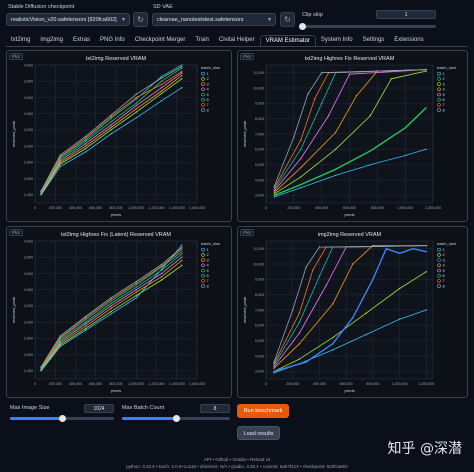  I want to click on tab-txt2img: txt2img, so click(21, 40).